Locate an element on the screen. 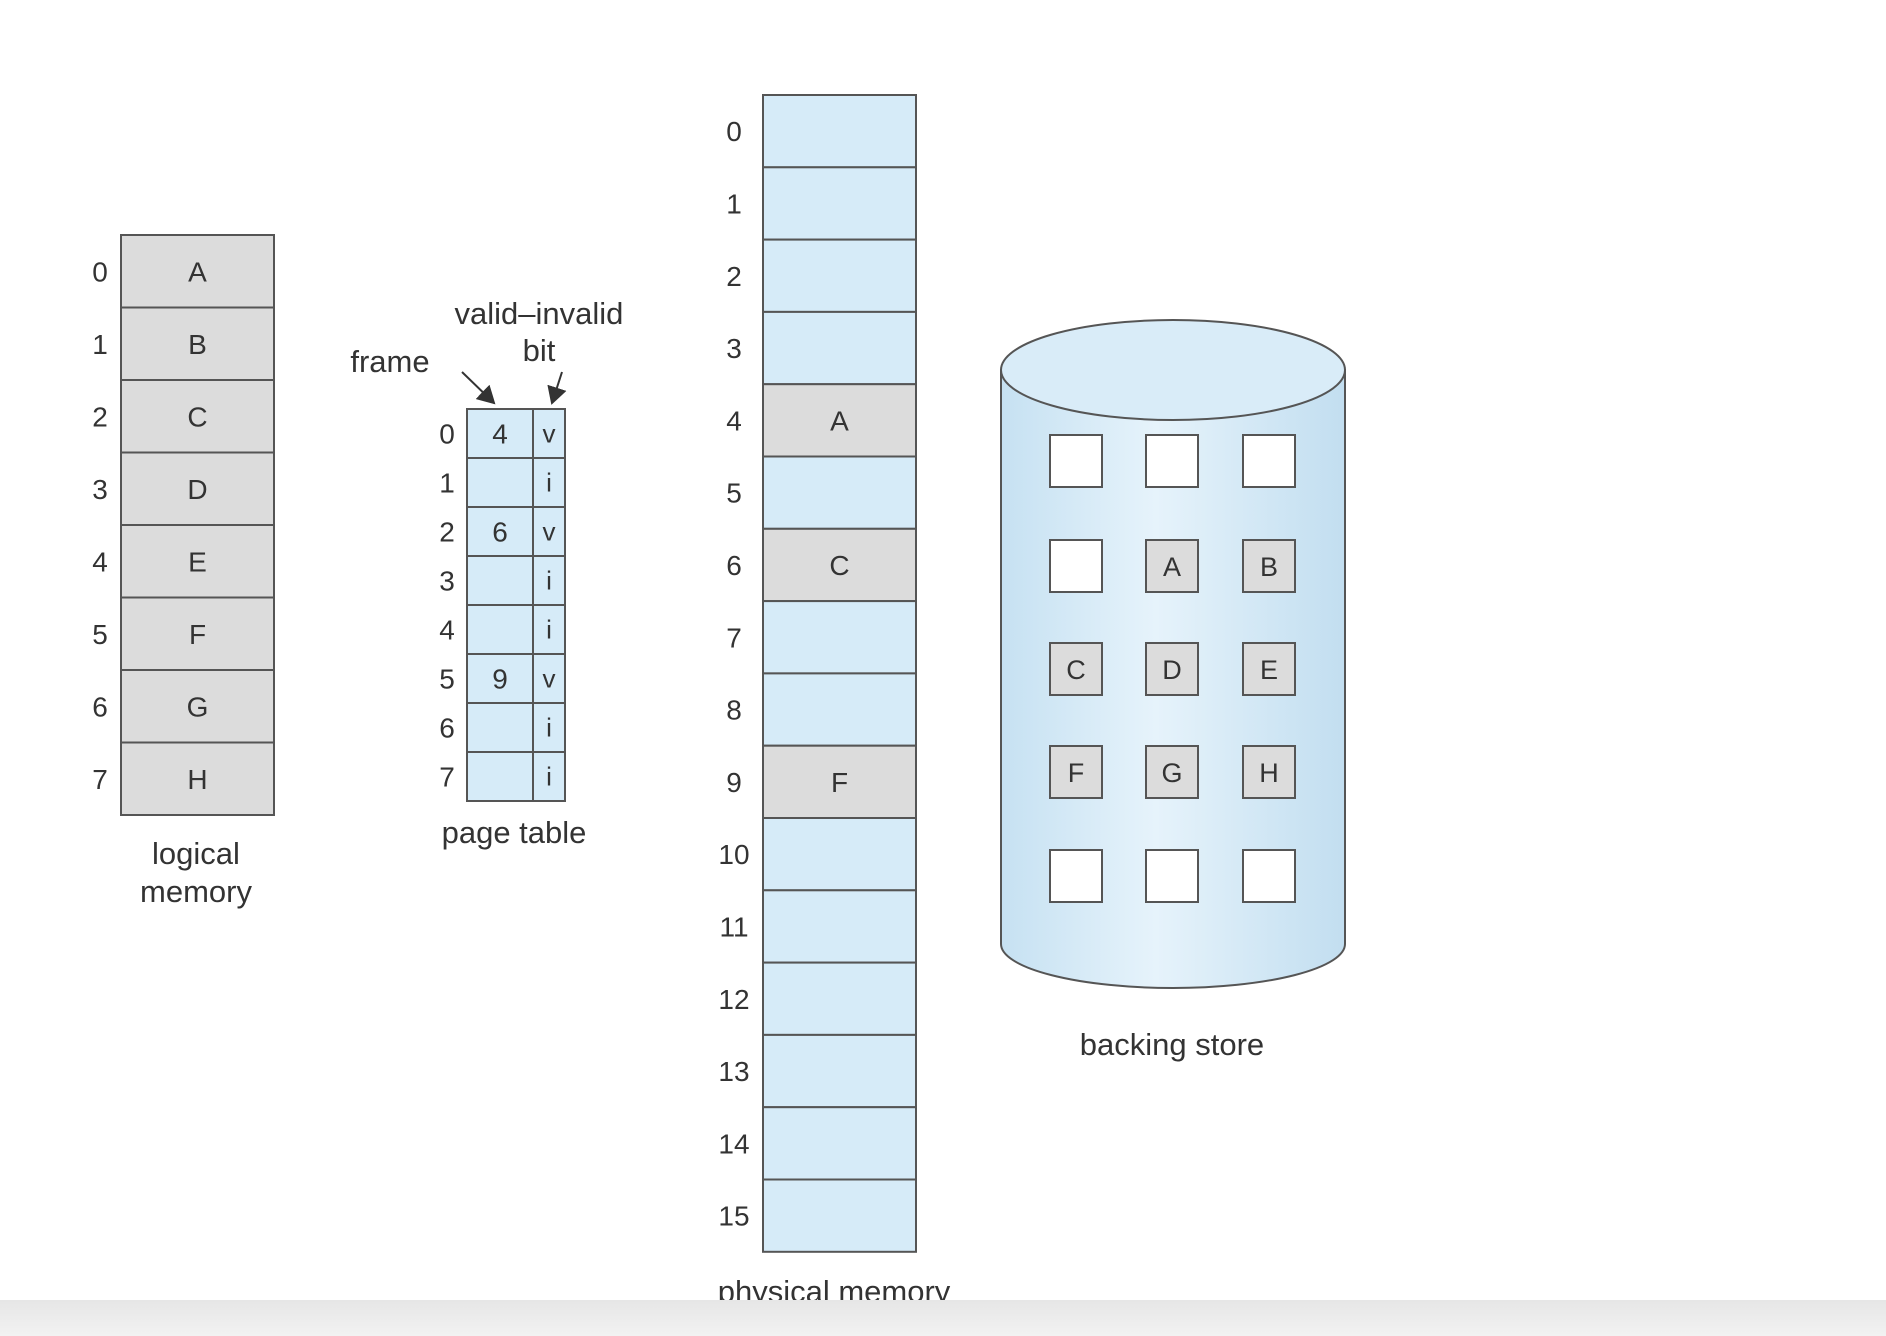 The image size is (1886, 1336). physical-frame-index: 5 is located at coordinates (734, 493).